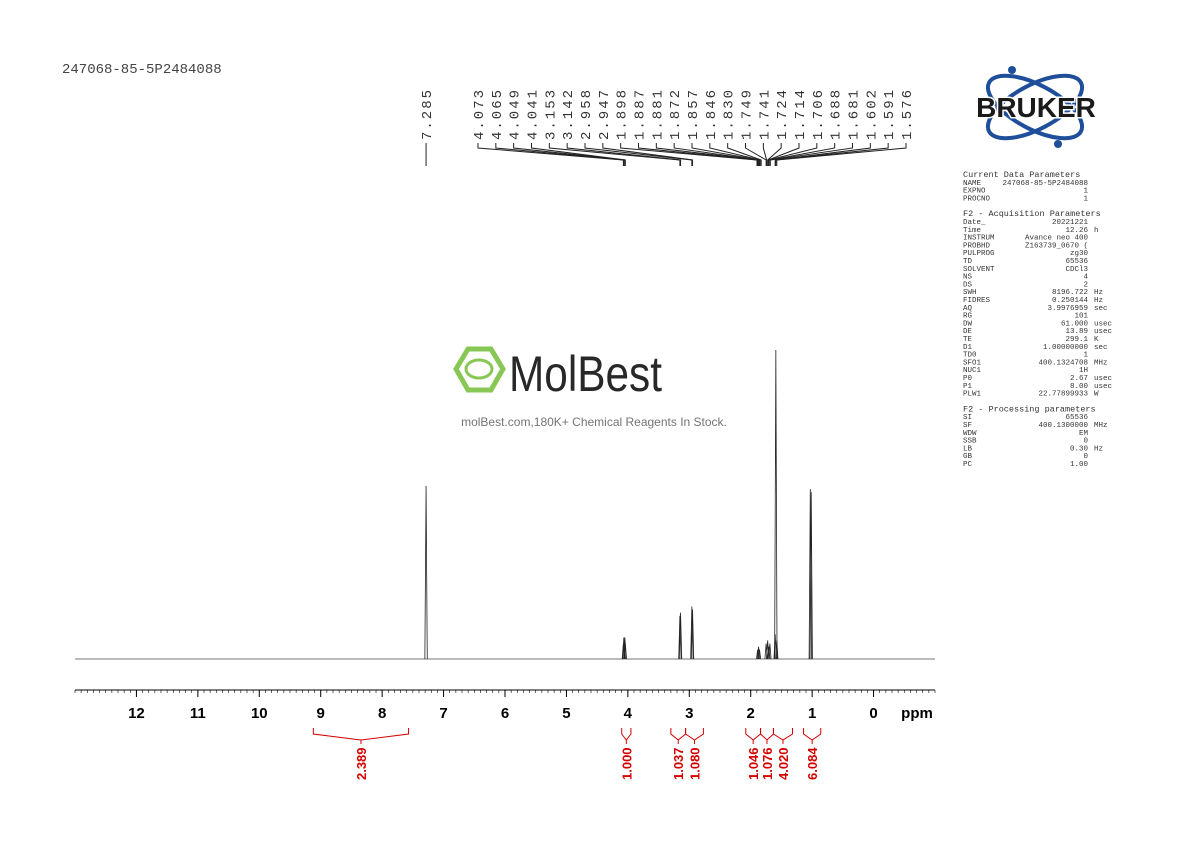  Describe the element at coordinates (783, 763) in the screenshot. I see `integral-label: 4.020` at that location.